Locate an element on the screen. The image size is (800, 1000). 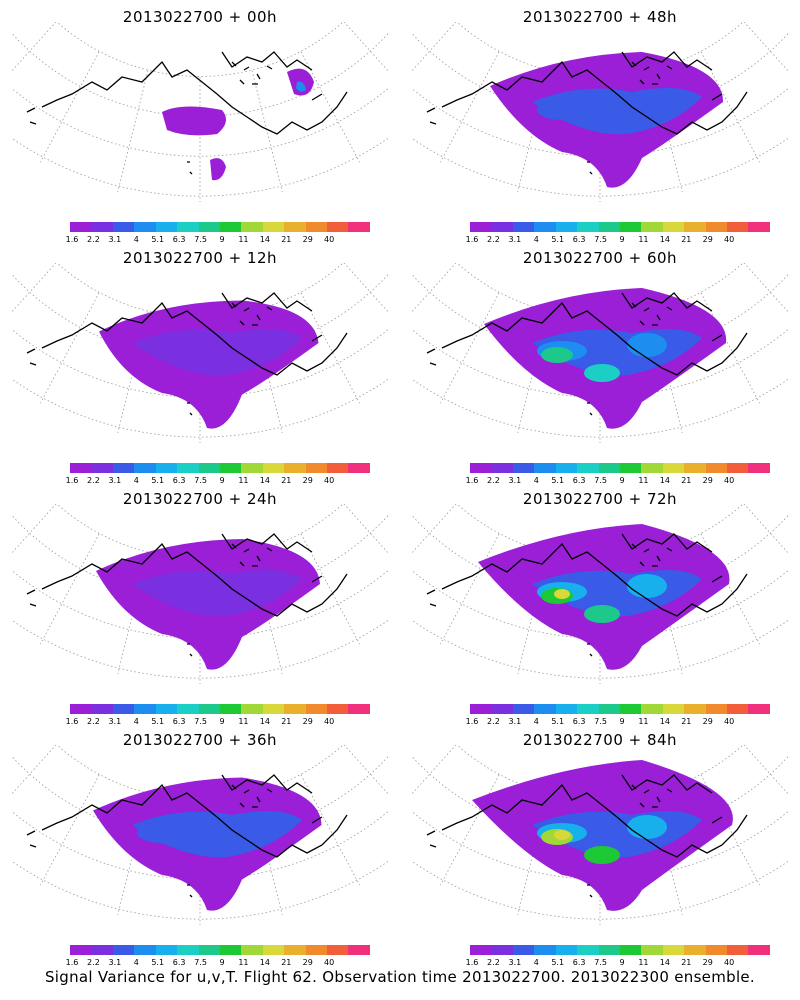
panel-title: 2013022700 + 12h is located at coordinates (200, 258).